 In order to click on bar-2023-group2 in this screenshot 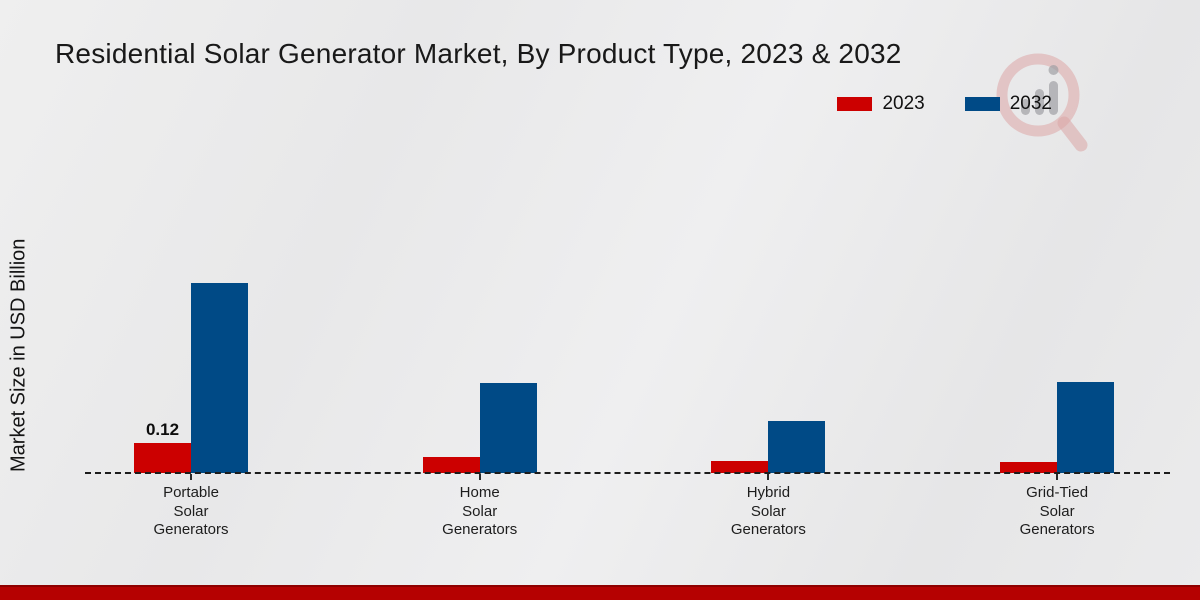, I will do `click(740, 466)`.